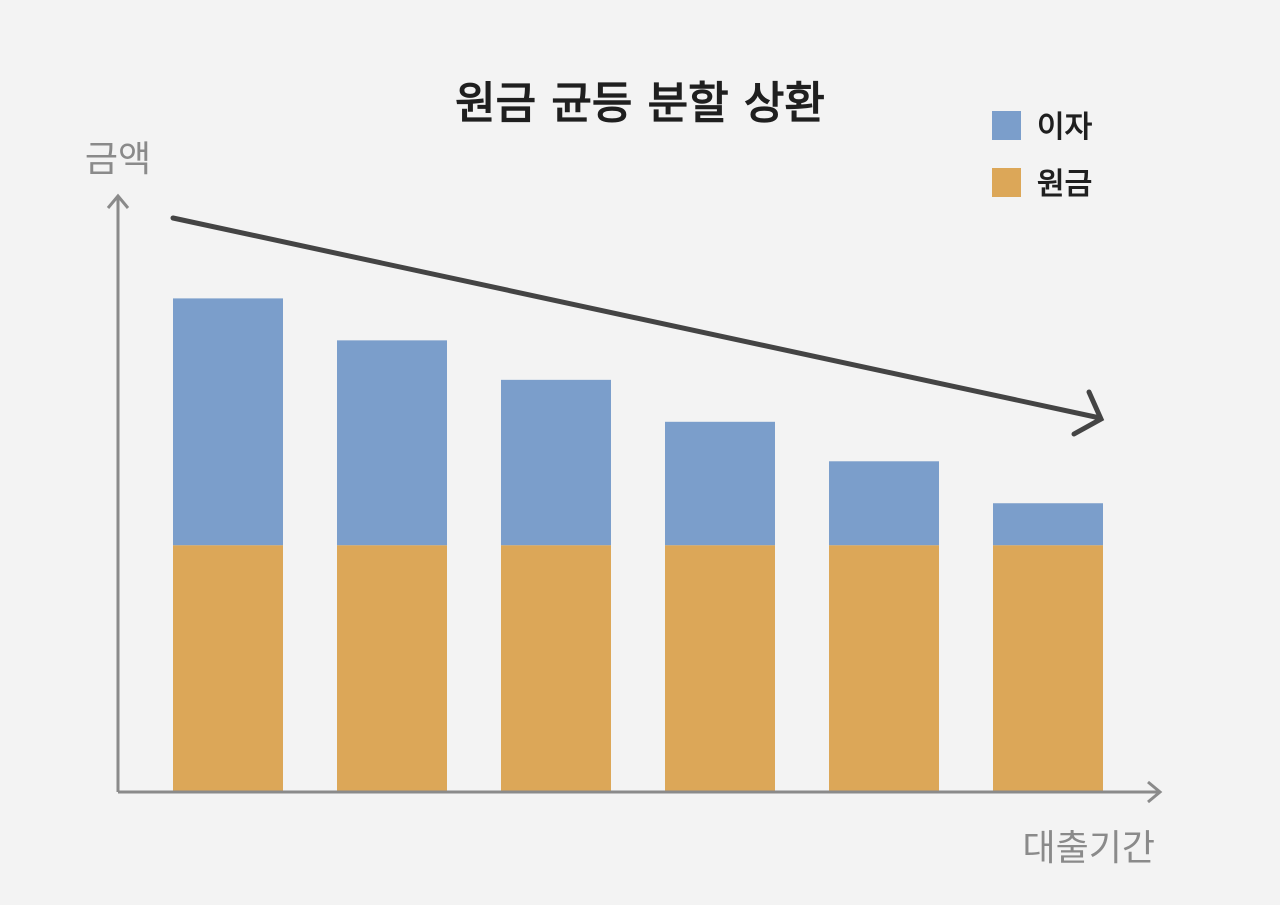 Image resolution: width=1280 pixels, height=905 pixels. Describe the element at coordinates (640, 103) in the screenshot. I see `chart-title: 원금 균등 분할 상환` at that location.